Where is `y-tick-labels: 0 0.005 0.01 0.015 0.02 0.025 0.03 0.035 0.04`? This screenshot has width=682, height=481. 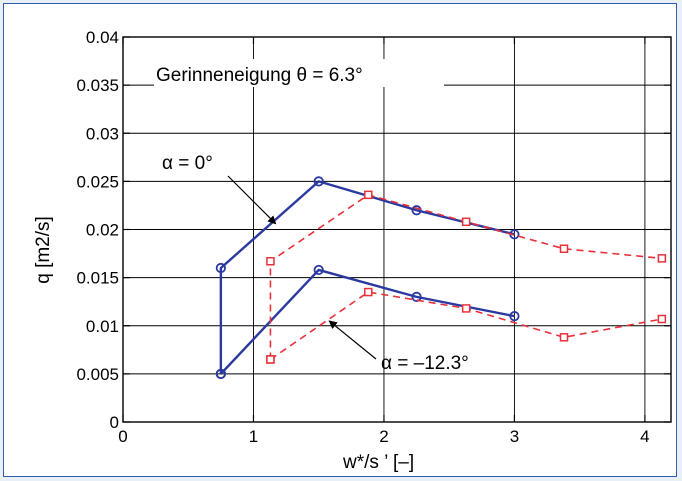 y-tick-labels: 0 0.005 0.01 0.015 0.02 0.025 0.03 0.035 0.04 is located at coordinates (97, 230).